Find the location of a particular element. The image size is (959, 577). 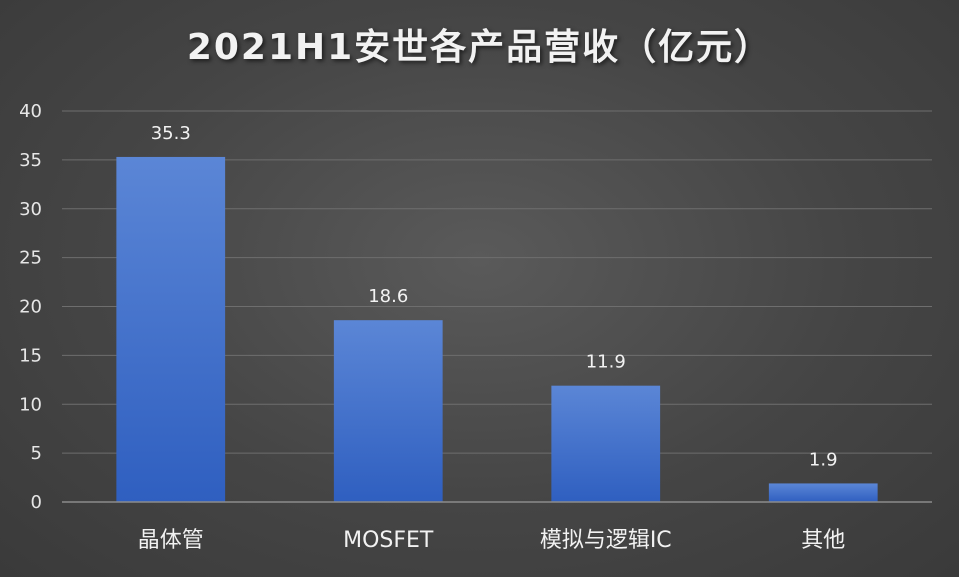

y-axis-ticks: 0 5 10 15 20 25 30 35 40 is located at coordinates (30, 307).